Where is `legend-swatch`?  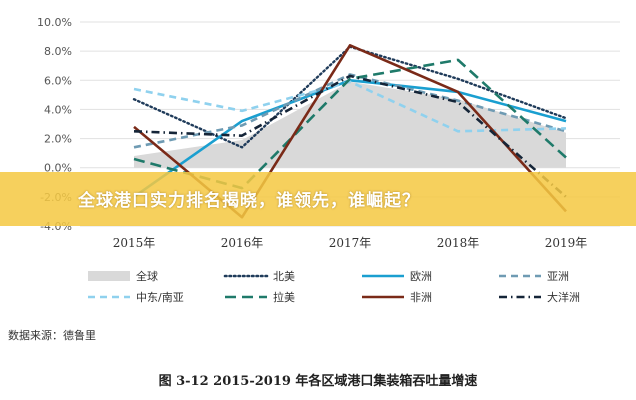 legend-swatch is located at coordinates (109, 276).